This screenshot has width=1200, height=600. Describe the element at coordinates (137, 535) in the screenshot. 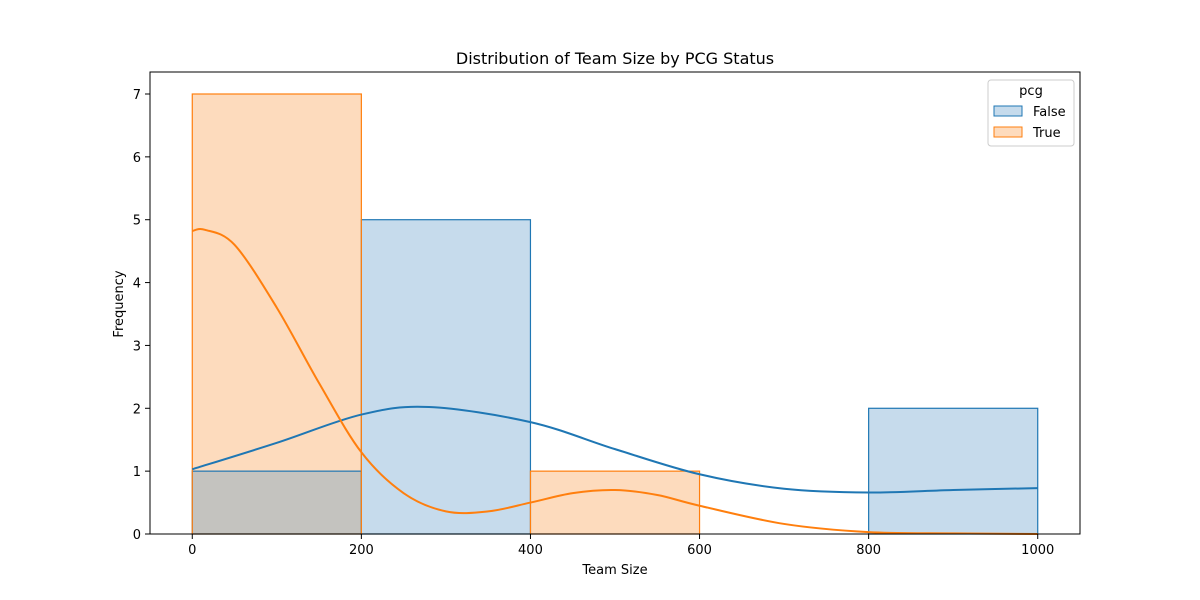

I see `y-tick-label-0: 0` at that location.